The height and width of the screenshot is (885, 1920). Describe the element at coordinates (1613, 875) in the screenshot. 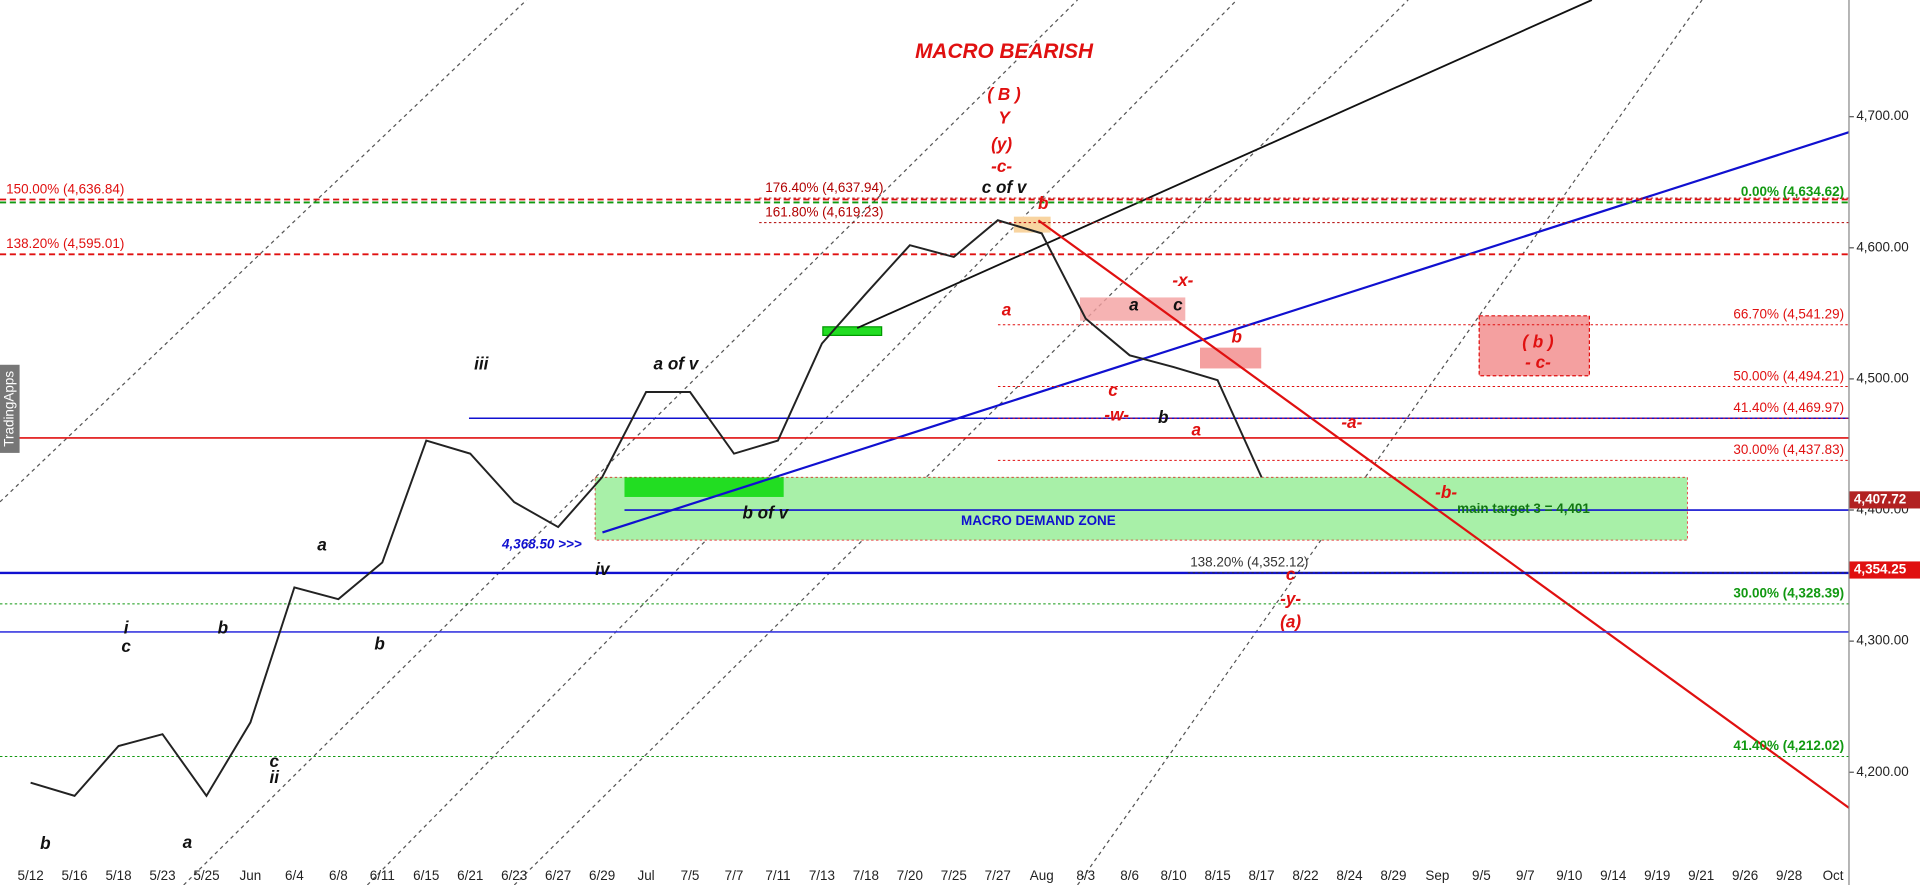

I see `x-tick-label: 9/14` at that location.